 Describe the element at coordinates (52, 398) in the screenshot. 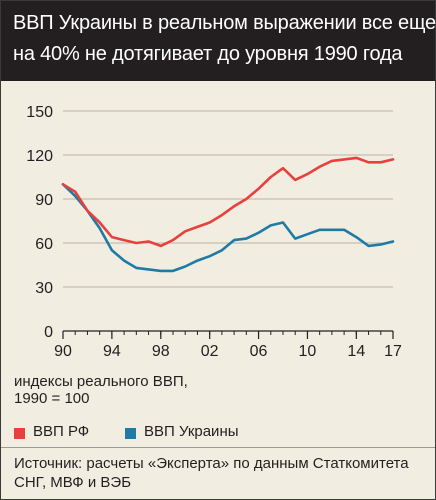

I see `axis-caption-line-2: 1990 = 100` at that location.